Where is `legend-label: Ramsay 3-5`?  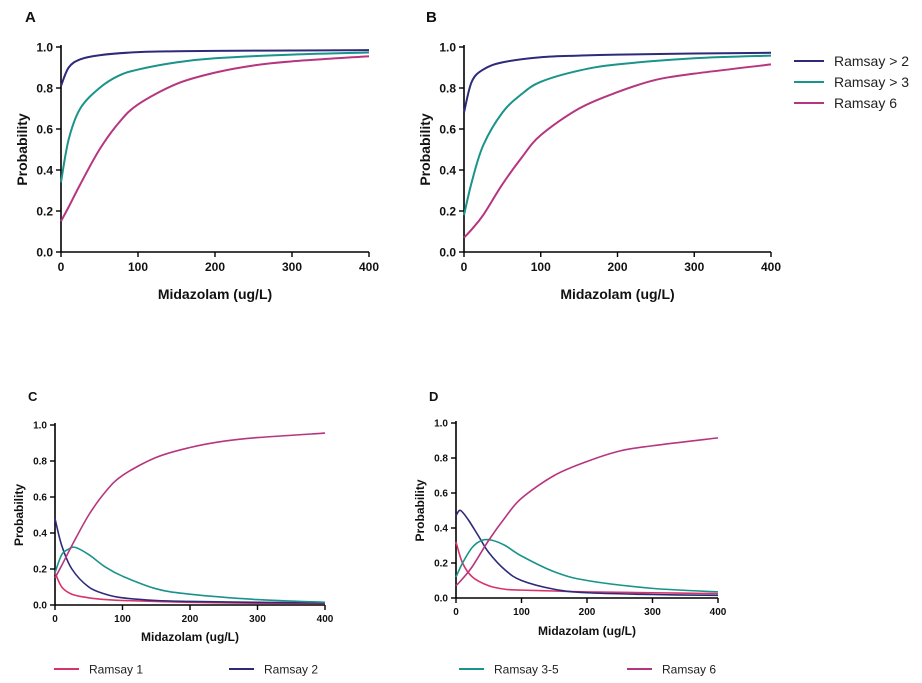
legend-label: Ramsay 3-5 is located at coordinates (526, 669).